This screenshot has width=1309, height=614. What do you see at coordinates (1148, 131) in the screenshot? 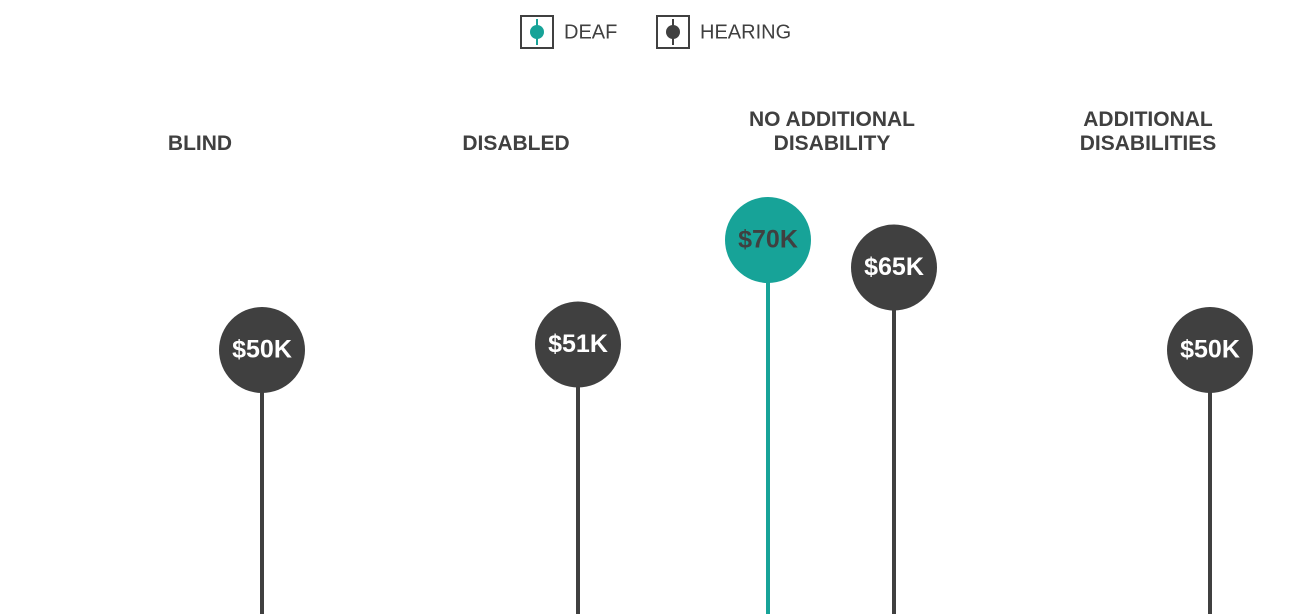
I see `category-label: ADDITIONAL DISABILITIES` at bounding box center [1148, 131].